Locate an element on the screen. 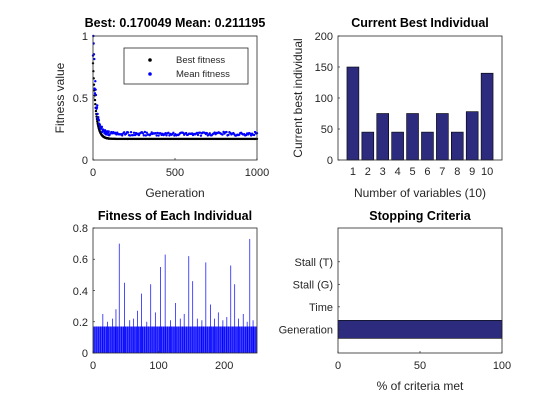  stopping-xtick-1: 50 is located at coordinates (420, 366).